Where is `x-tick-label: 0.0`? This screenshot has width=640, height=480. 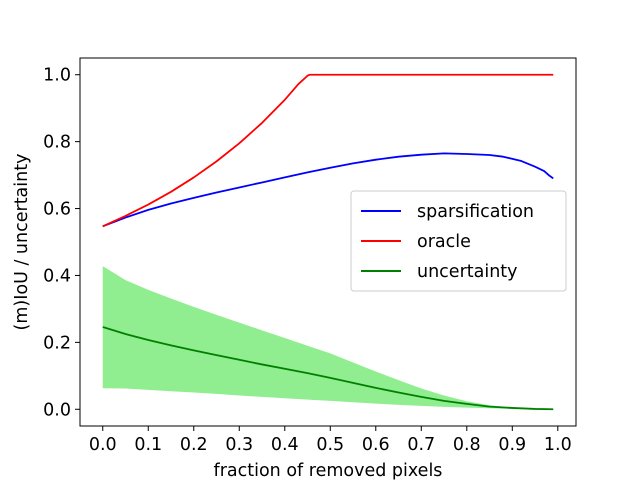 x-tick-label: 0.0 is located at coordinates (103, 445).